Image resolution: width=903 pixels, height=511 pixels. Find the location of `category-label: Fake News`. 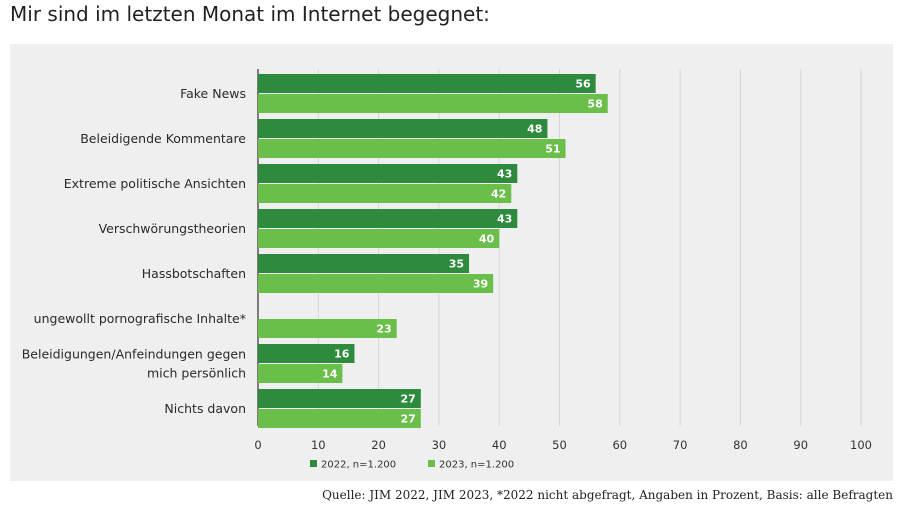

category-label: Fake News is located at coordinates (213, 93).